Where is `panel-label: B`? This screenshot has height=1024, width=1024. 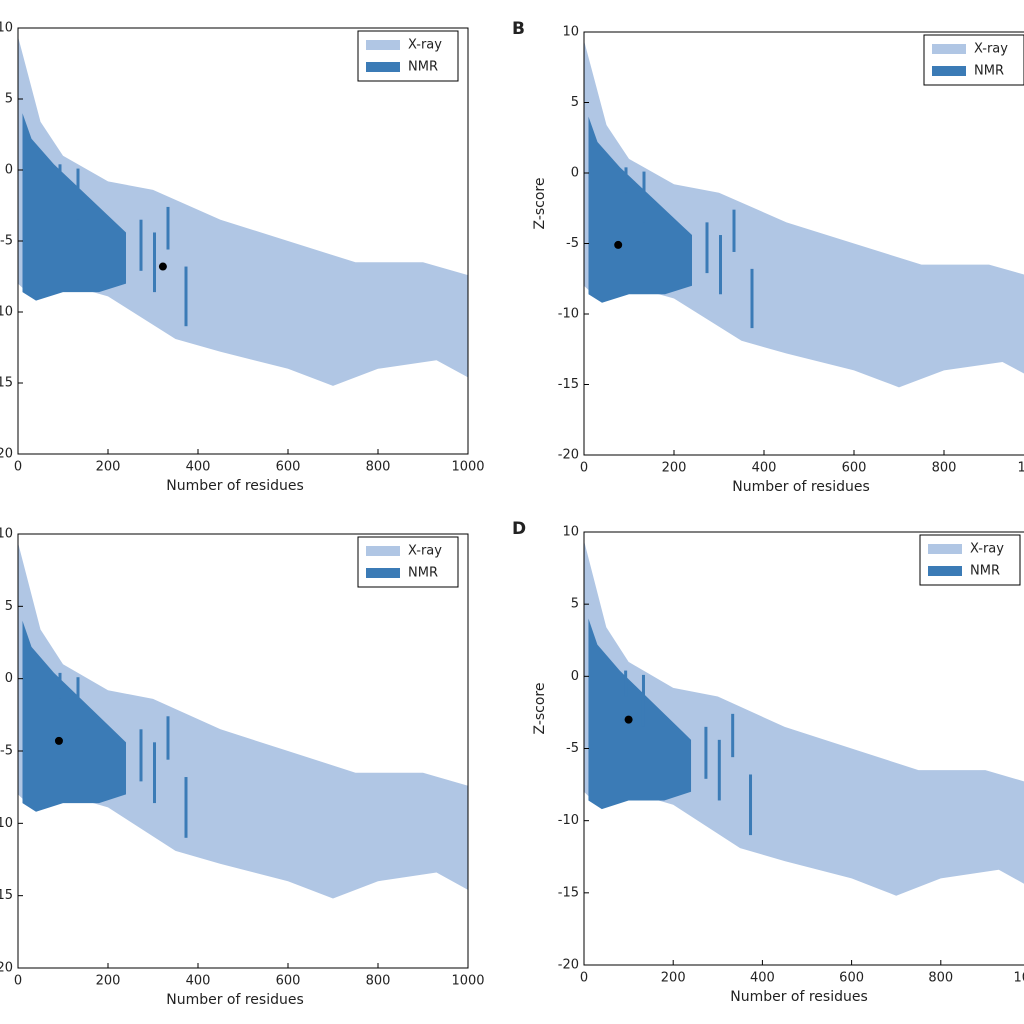
panel-label: B is located at coordinates (518, 29).